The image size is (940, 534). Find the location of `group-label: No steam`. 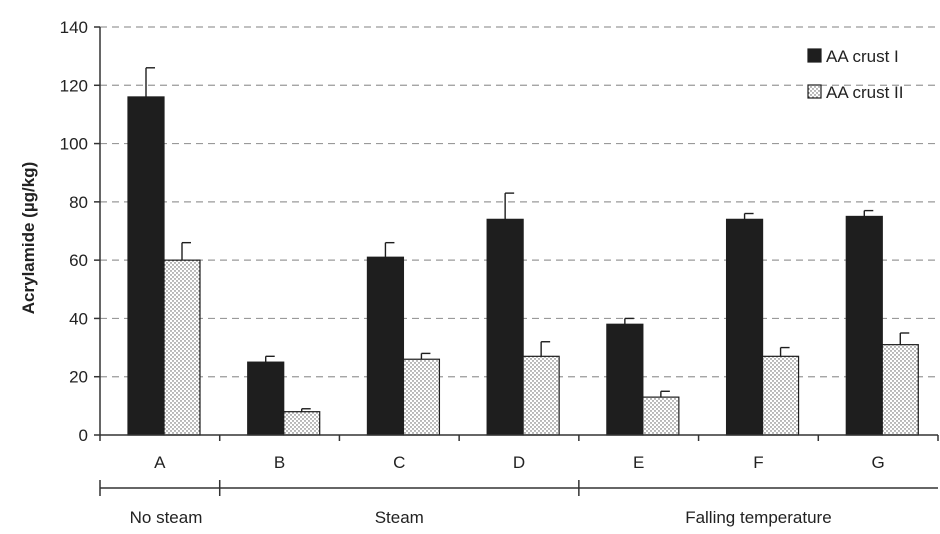

group-label: No steam is located at coordinates (166, 517).